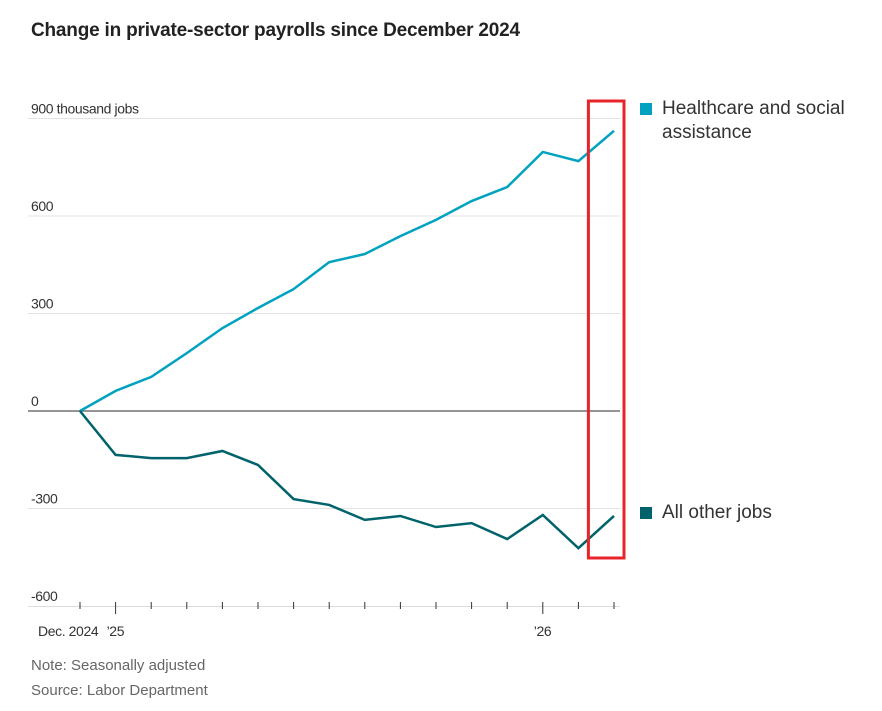 The height and width of the screenshot is (711, 882). Describe the element at coordinates (42, 304) in the screenshot. I see `y-tick-label: 300` at that location.